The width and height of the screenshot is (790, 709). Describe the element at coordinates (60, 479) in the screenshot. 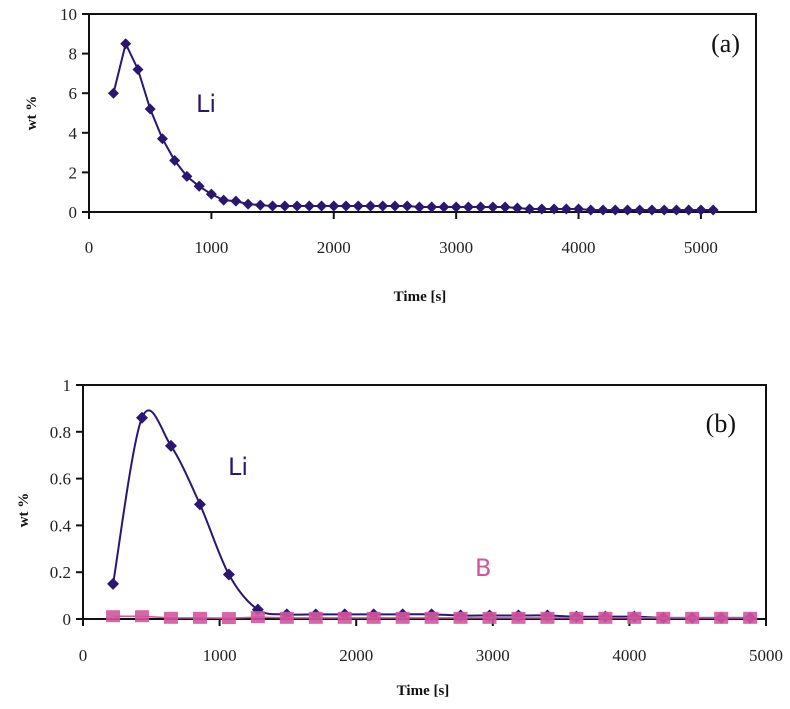

I see `y-tick-label: 0.6` at that location.